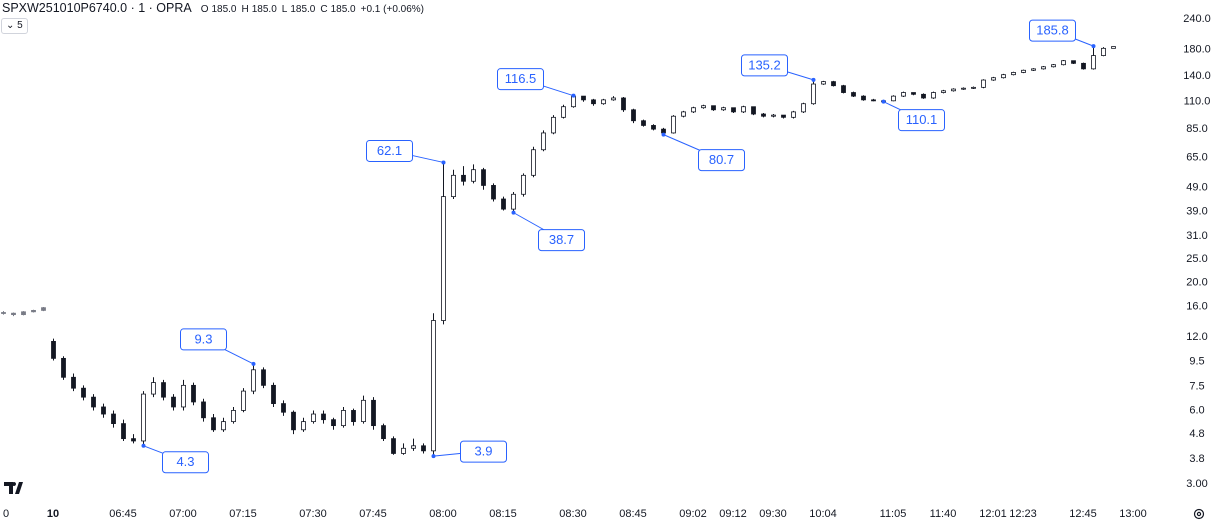 This screenshot has height=523, width=1214. I want to click on ohlc-key: C, so click(324, 9).